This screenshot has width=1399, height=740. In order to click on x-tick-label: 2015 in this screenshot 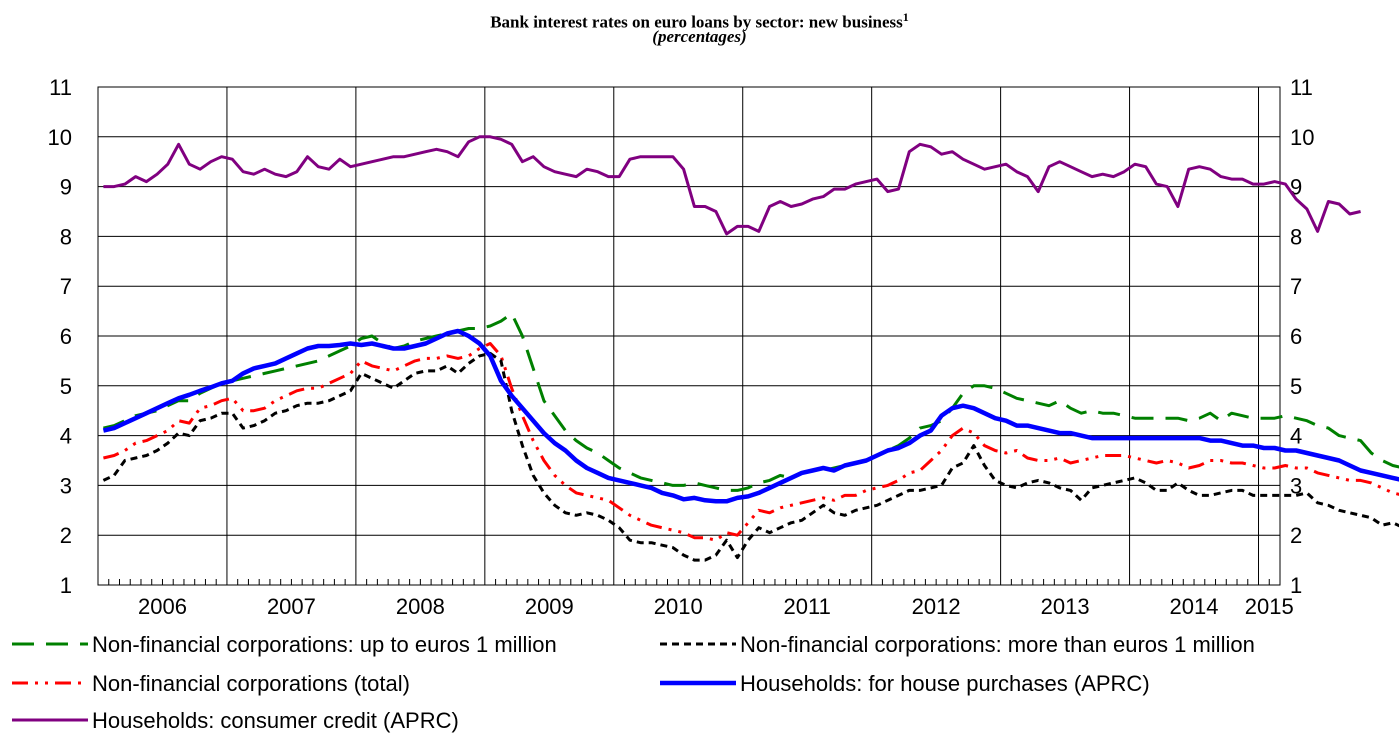, I will do `click(1269, 606)`.